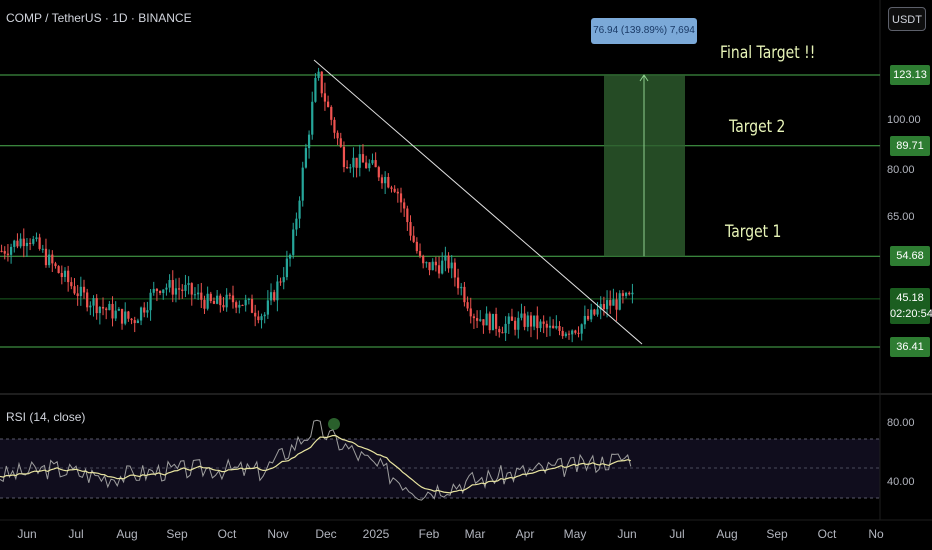 This screenshot has width=932, height=550. Describe the element at coordinates (910, 146) in the screenshot. I see `level-badge-89: 89.71` at that location.